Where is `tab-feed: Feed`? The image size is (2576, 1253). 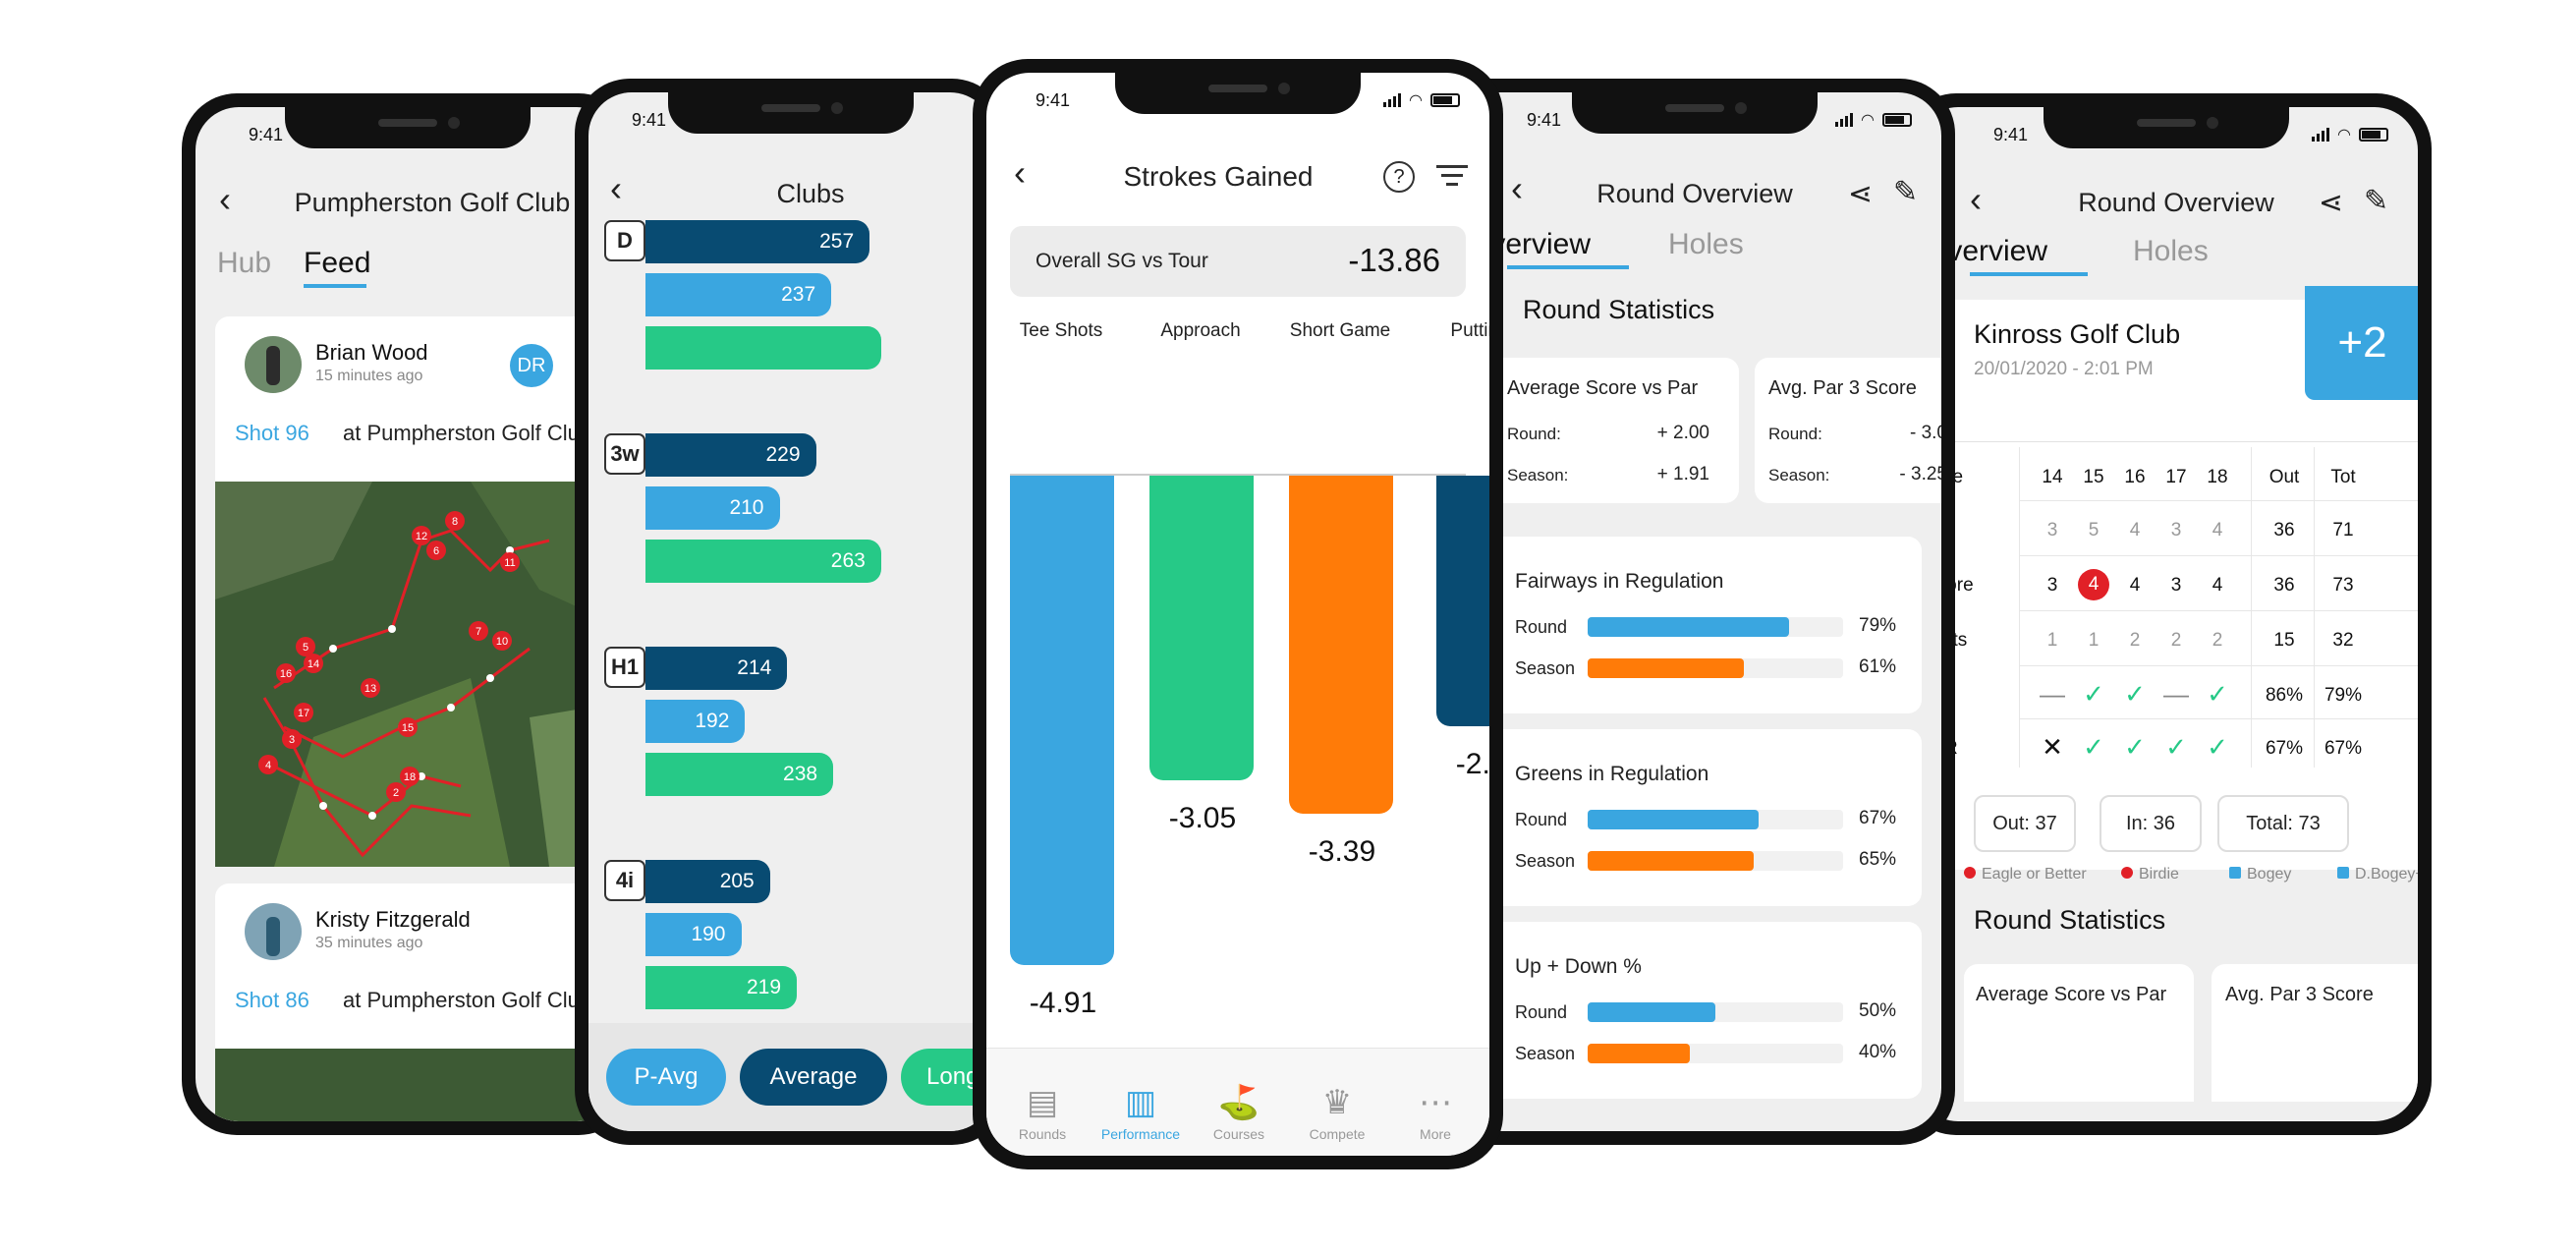
tab-feed: Feed is located at coordinates (337, 263).